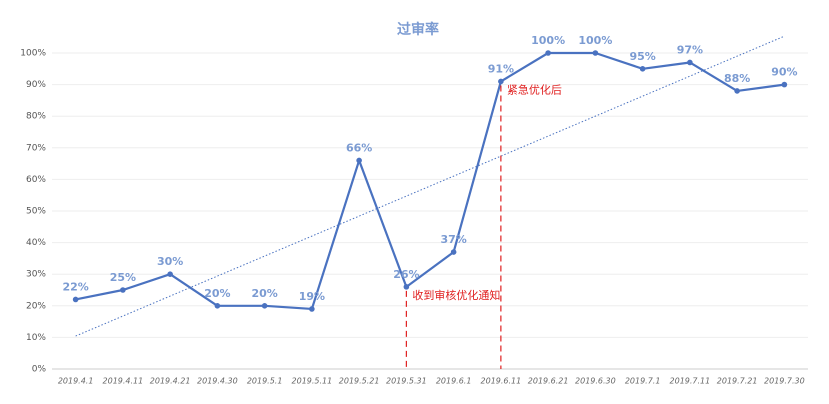 This screenshot has height=404, width=829. What do you see at coordinates (36, 212) in the screenshot?
I see `y-tick-label: 50%` at bounding box center [36, 212].